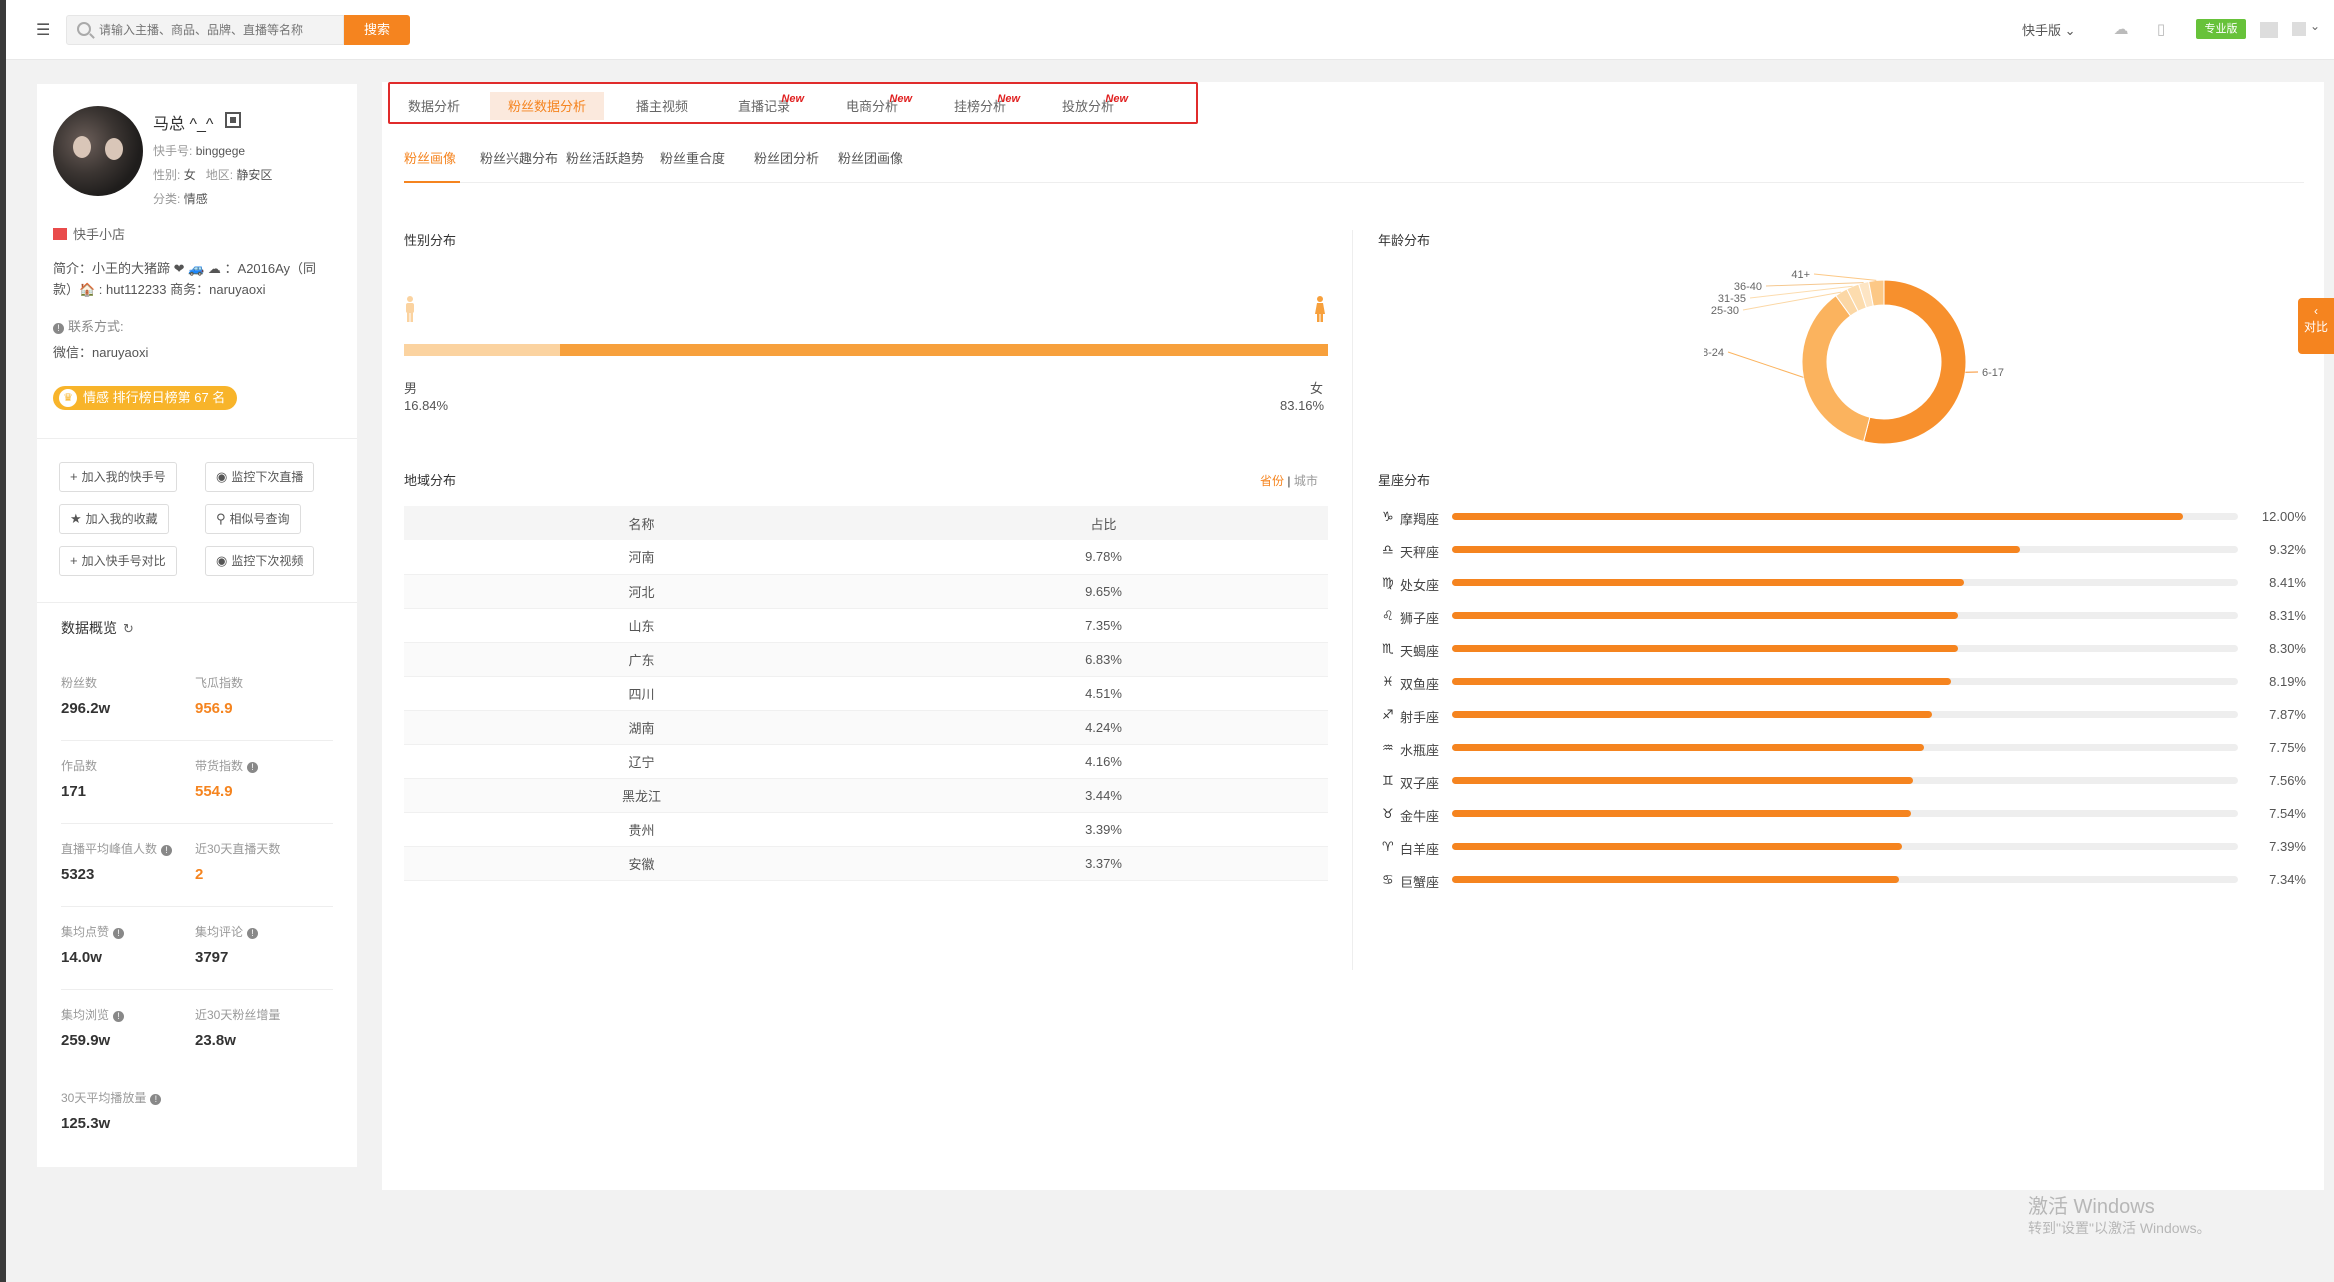 The image size is (2334, 1282). What do you see at coordinates (866, 625) in the screenshot?
I see `table-row: 山东 7.35%` at bounding box center [866, 625].